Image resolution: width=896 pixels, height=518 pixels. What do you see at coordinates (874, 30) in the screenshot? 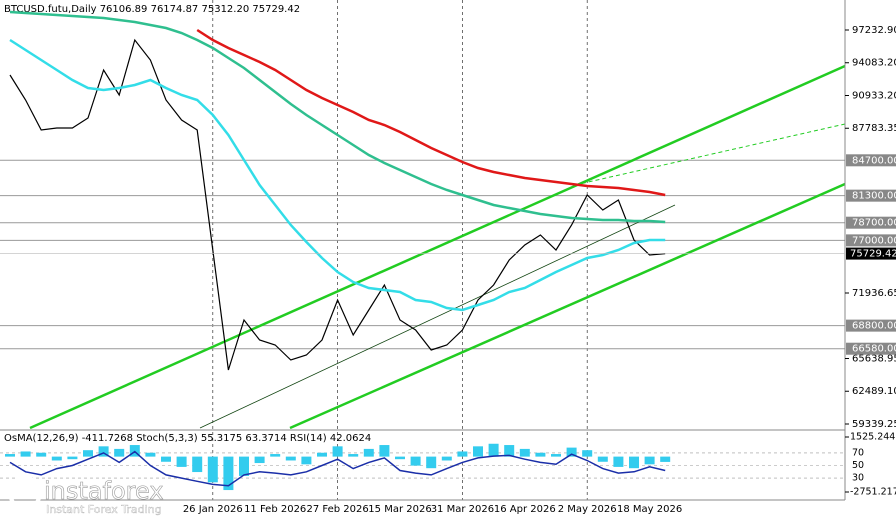
I see `y-tick-label: 97232.90` at bounding box center [874, 30].